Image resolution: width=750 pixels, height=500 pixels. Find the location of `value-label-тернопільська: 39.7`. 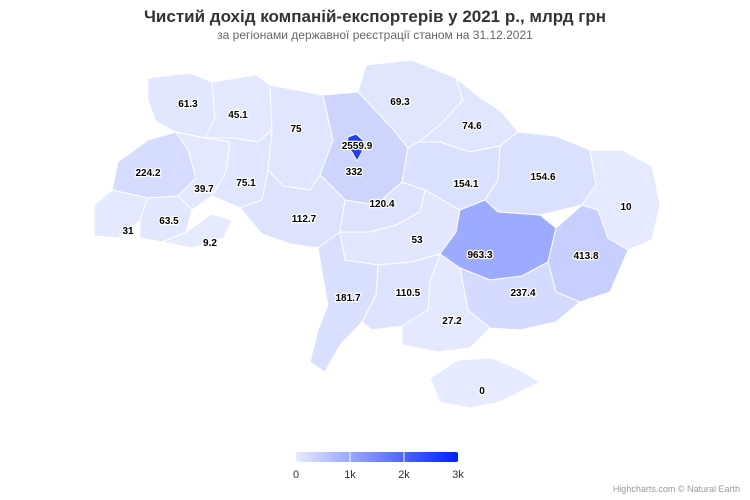

value-label-тернопільська: 39.7 is located at coordinates (204, 189).